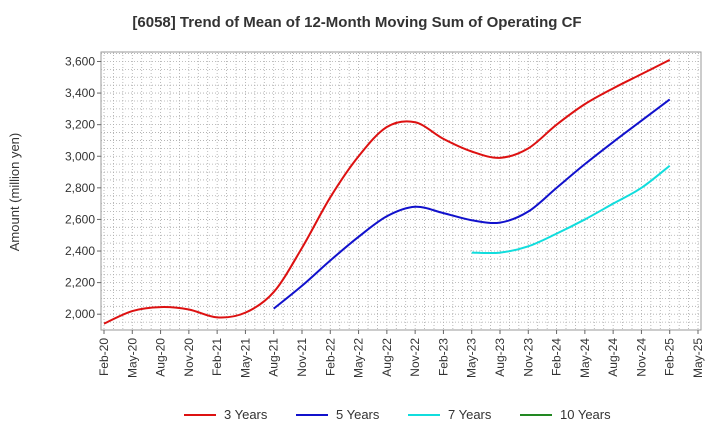 The height and width of the screenshot is (440, 720). Describe the element at coordinates (80, 61) in the screenshot. I see `y-tick-label: 3,600` at that location.